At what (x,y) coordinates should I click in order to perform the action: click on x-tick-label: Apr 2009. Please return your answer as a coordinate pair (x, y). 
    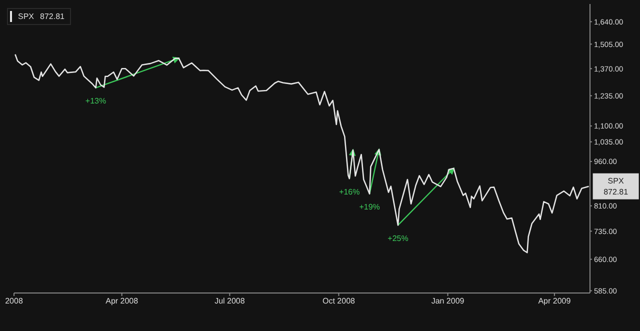
    Looking at the image, I should click on (555, 301).